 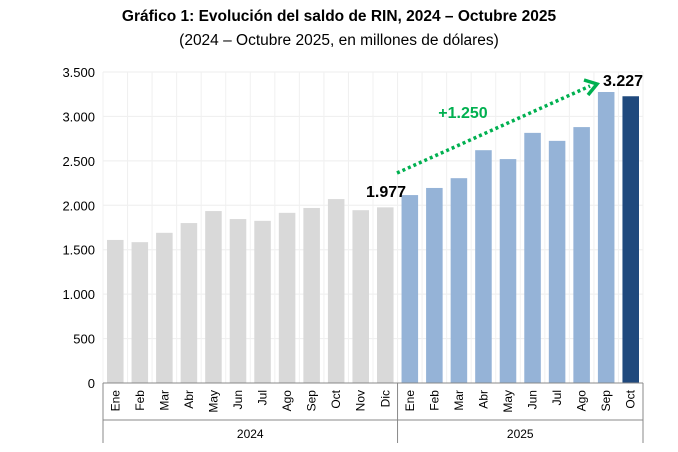 I want to click on y-tick-label: 1.500, so click(x=78, y=250).